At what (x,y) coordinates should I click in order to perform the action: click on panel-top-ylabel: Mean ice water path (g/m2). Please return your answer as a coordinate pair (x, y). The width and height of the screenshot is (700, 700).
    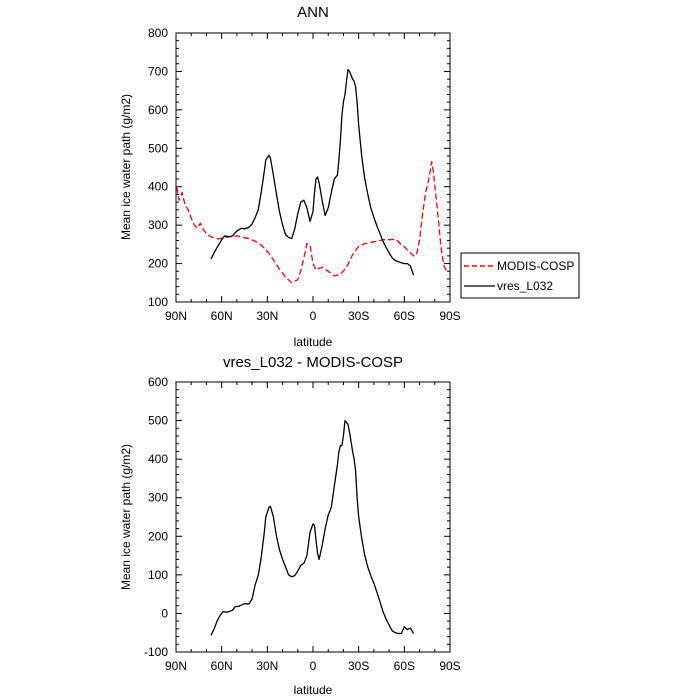
    Looking at the image, I should click on (126, 167).